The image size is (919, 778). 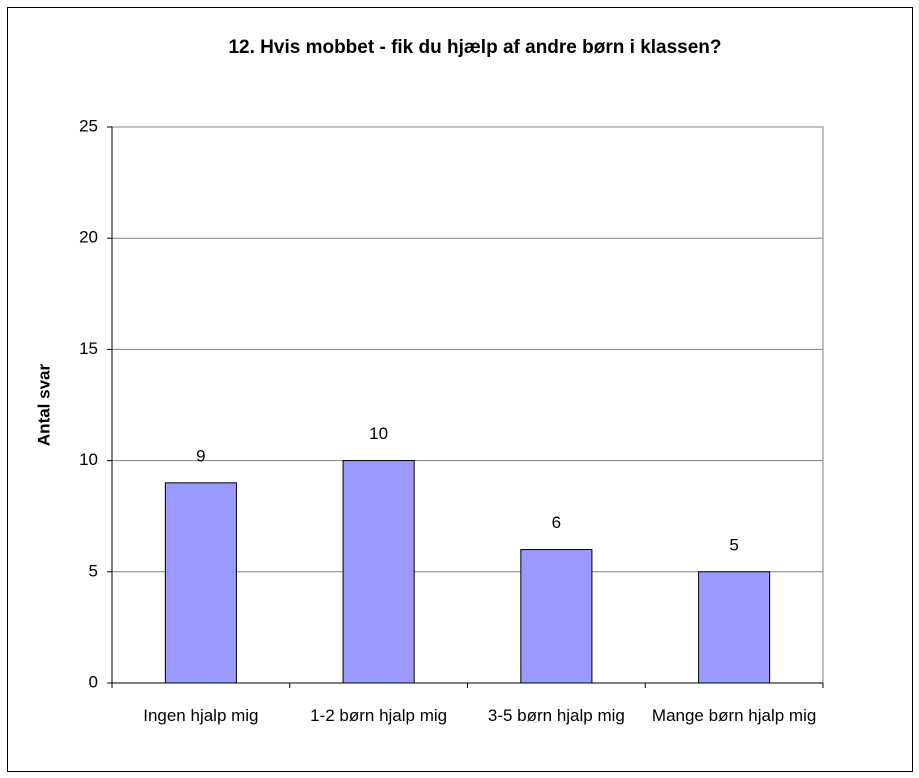 What do you see at coordinates (734, 715) in the screenshot?
I see `x-tick-label: Mange børn hjalp mig` at bounding box center [734, 715].